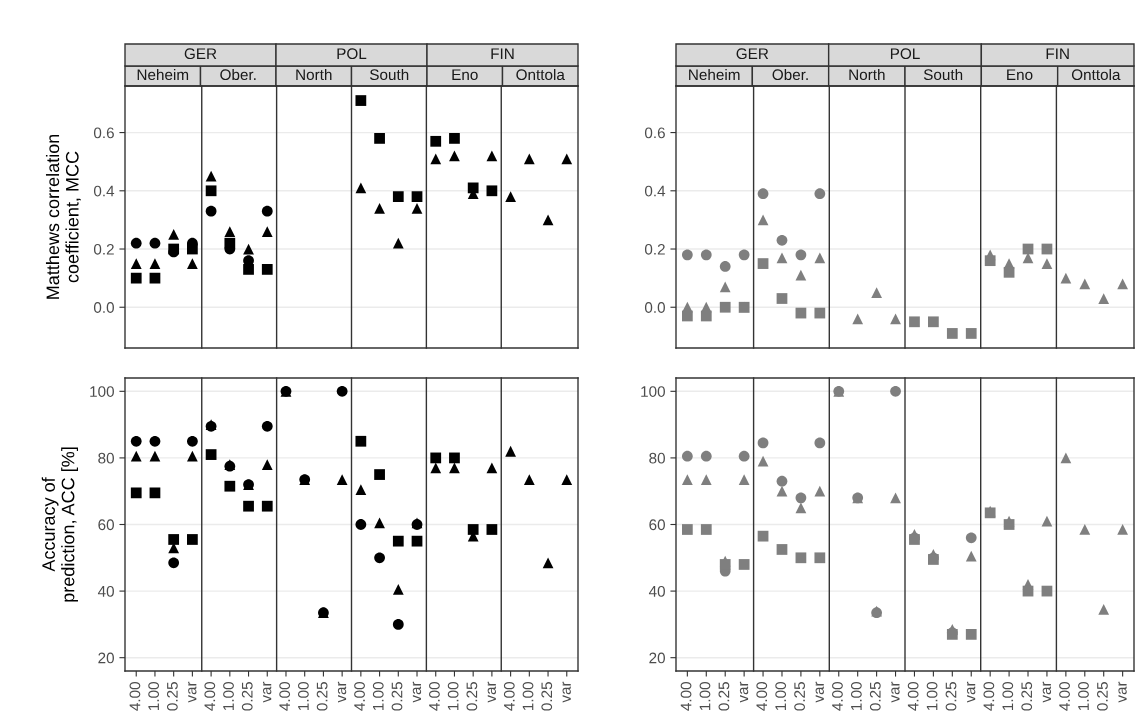 This screenshot has height=718, width=1140. I want to click on y-axis-title: Accuracy of prediction, ACC [%], so click(59, 524).